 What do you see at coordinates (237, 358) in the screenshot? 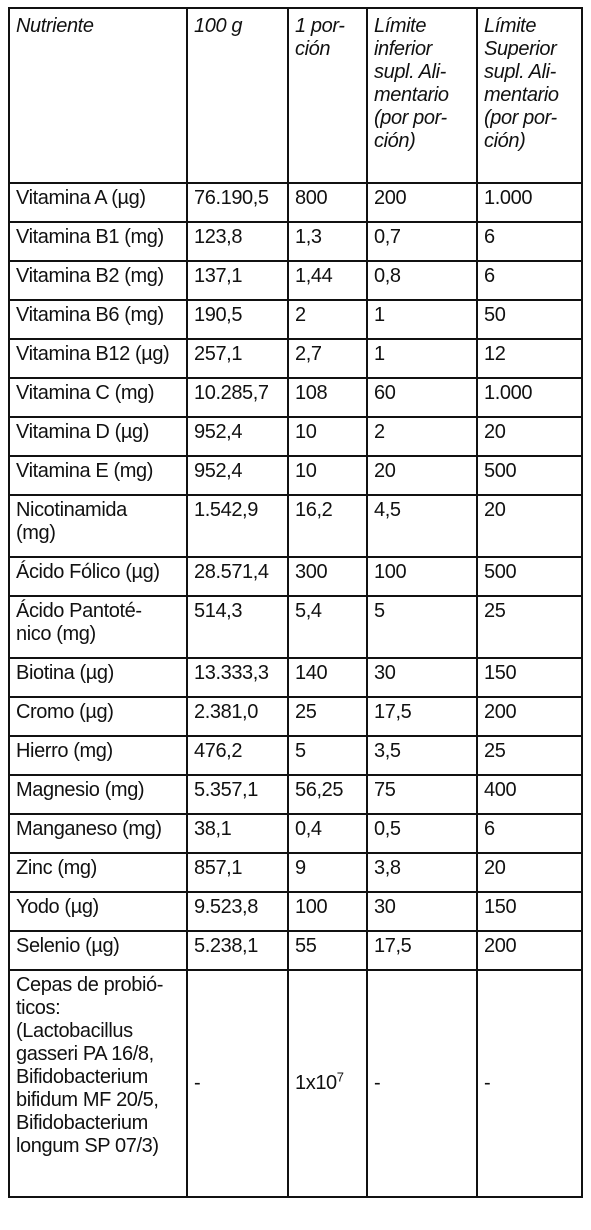
I see `cell-per-100g: 257,1` at bounding box center [237, 358].